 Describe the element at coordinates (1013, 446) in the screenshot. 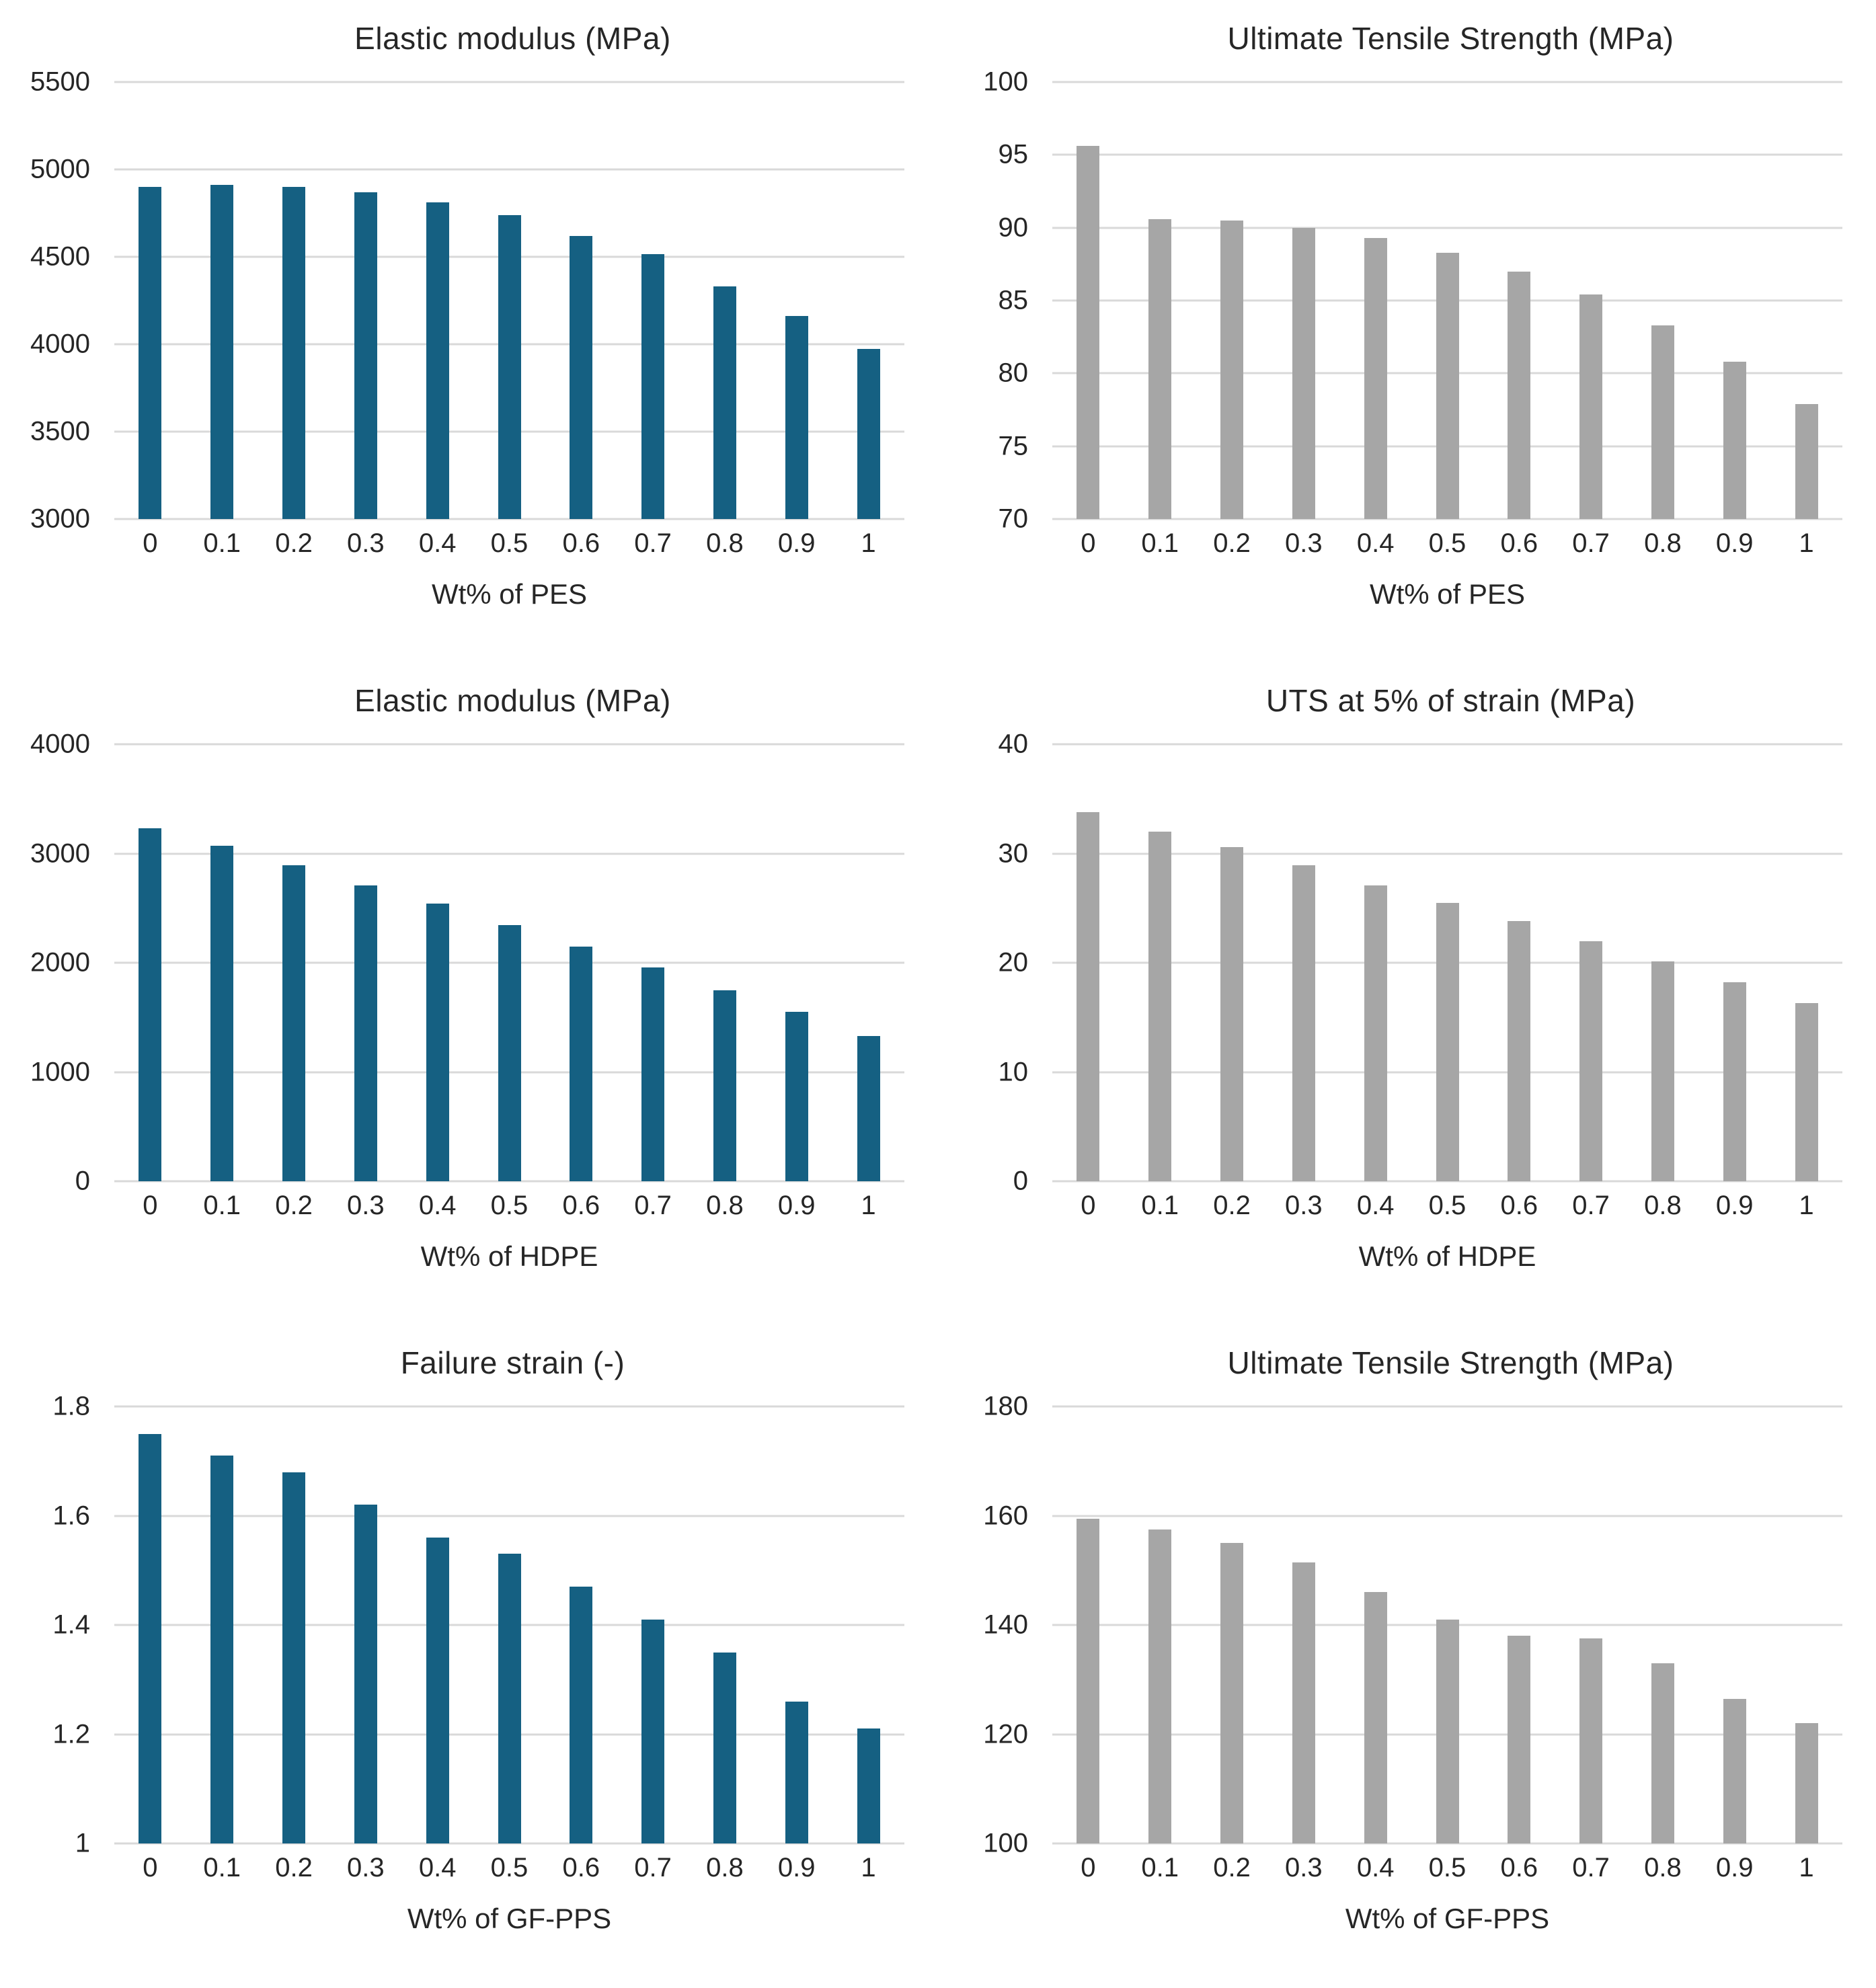

I see `y-tick-label: 75` at that location.